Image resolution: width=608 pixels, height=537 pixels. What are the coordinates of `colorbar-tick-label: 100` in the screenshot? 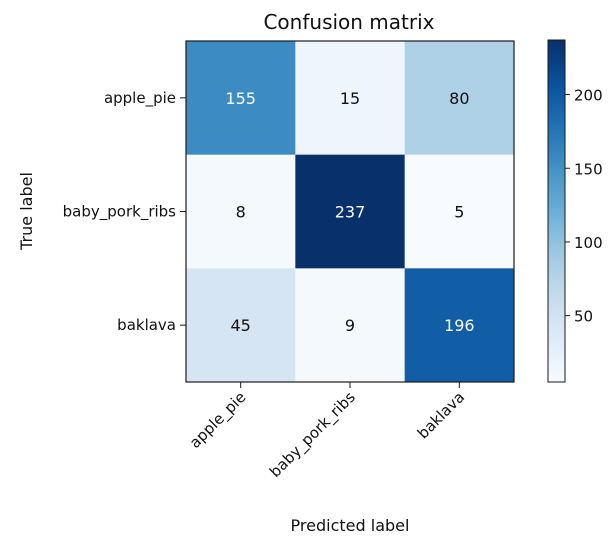 It's located at (588, 243).